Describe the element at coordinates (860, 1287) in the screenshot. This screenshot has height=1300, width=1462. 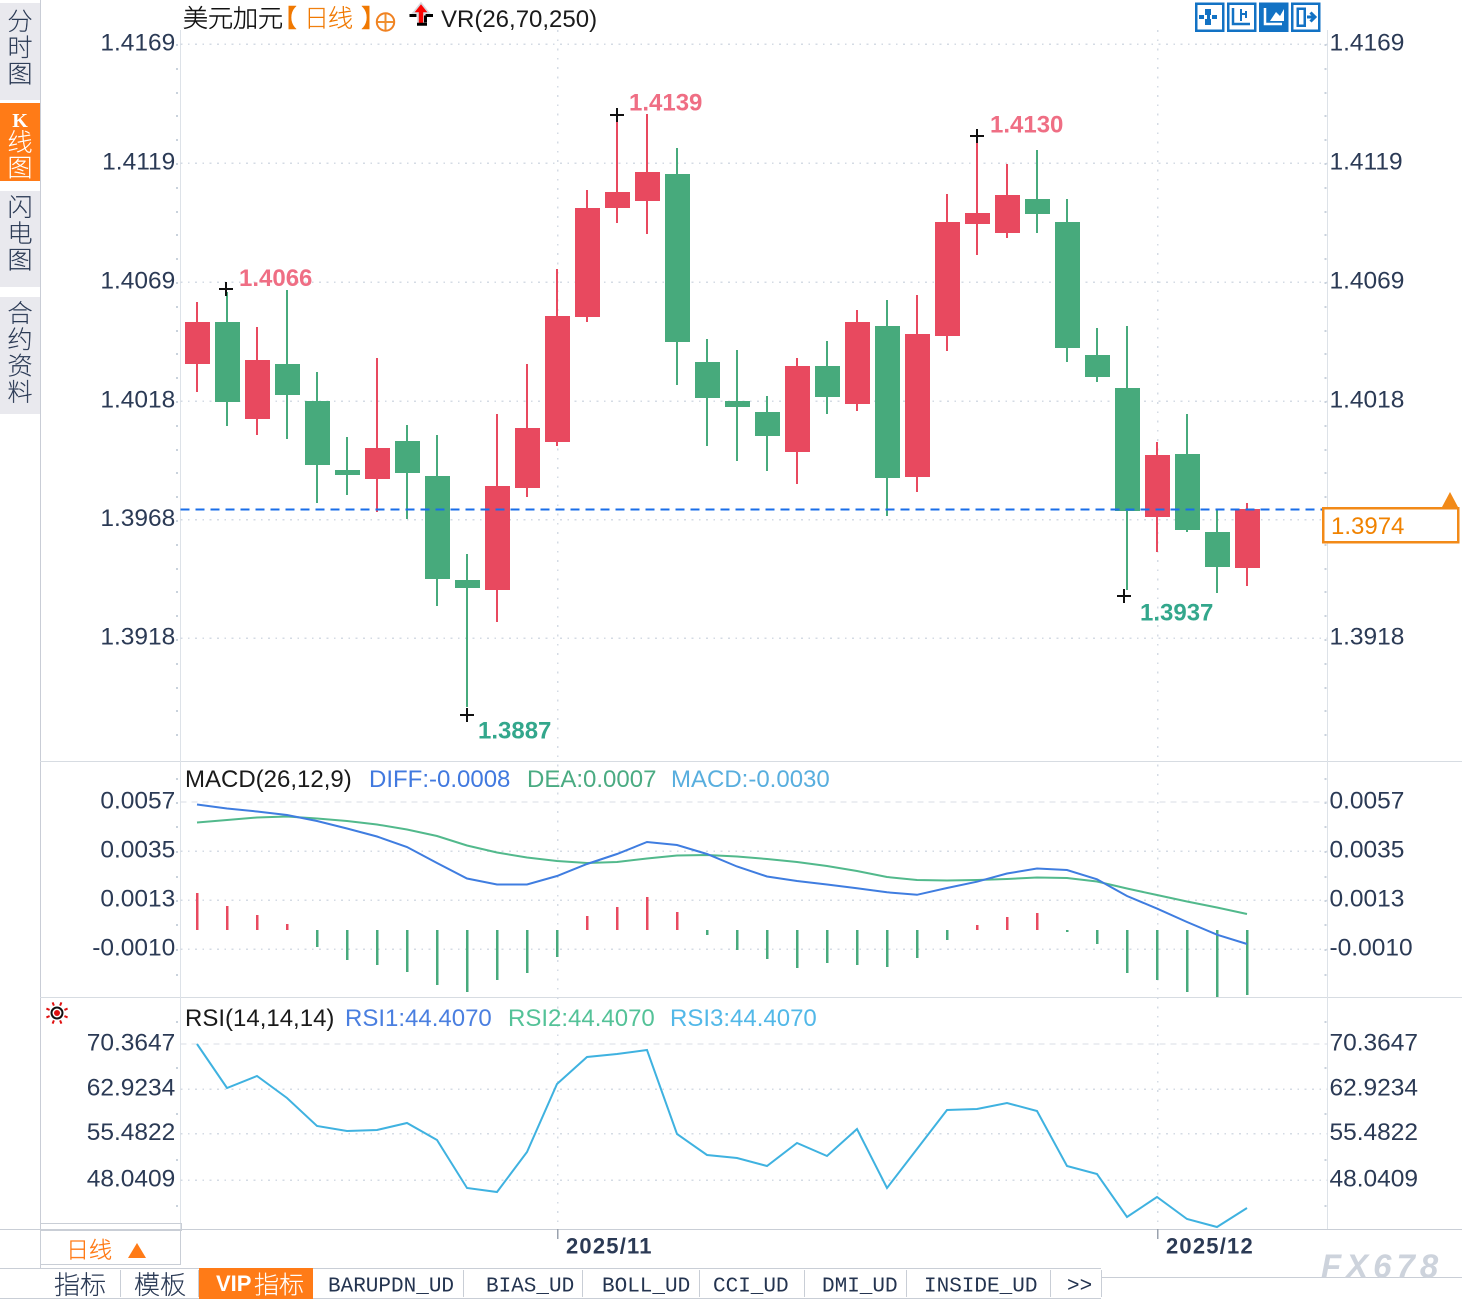
I see `svg-text: DMI_UD` at that location.